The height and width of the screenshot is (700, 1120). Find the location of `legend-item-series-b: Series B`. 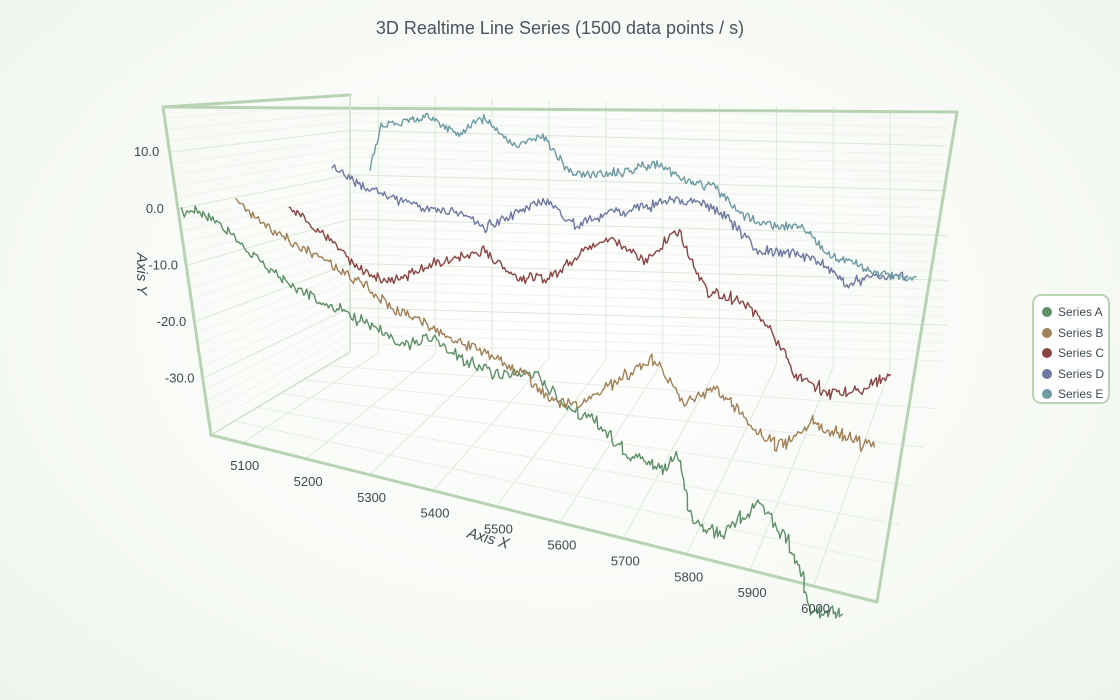

legend-item-series-b: Series B is located at coordinates (1075, 333).